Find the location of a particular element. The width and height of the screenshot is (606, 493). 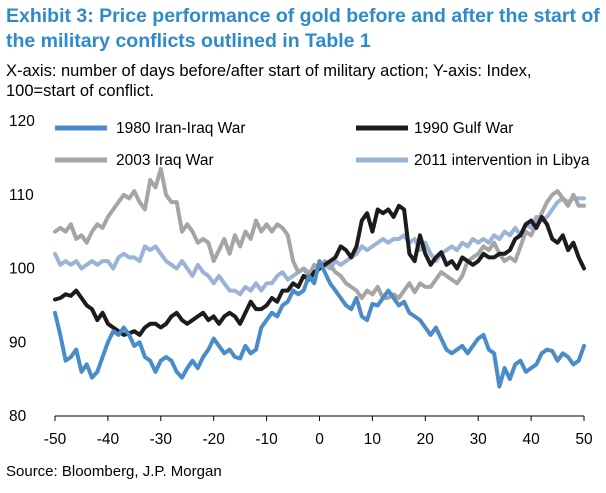

y-tick-label: 120 is located at coordinates (22, 121).